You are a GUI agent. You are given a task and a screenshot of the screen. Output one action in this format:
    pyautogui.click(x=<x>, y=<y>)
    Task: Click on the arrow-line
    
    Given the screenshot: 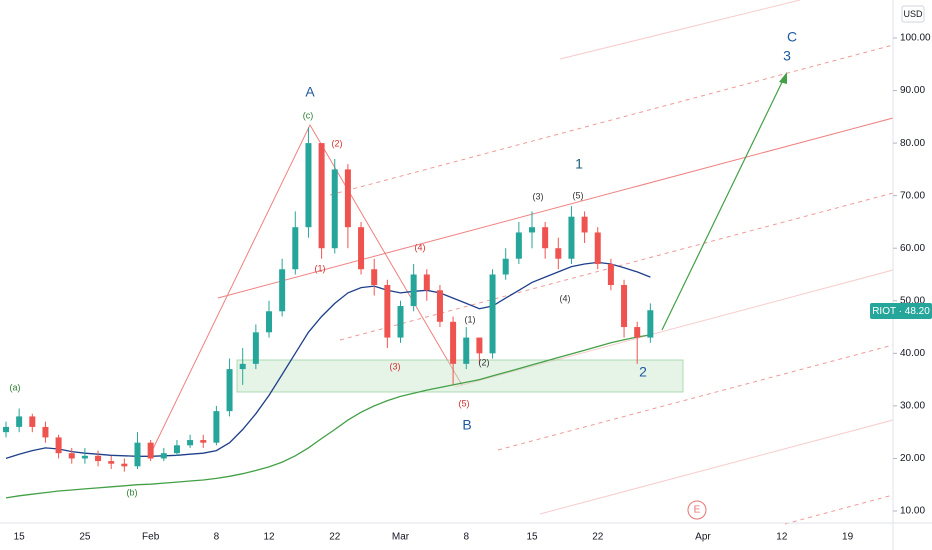 What is the action you would take?
    pyautogui.click(x=723, y=203)
    